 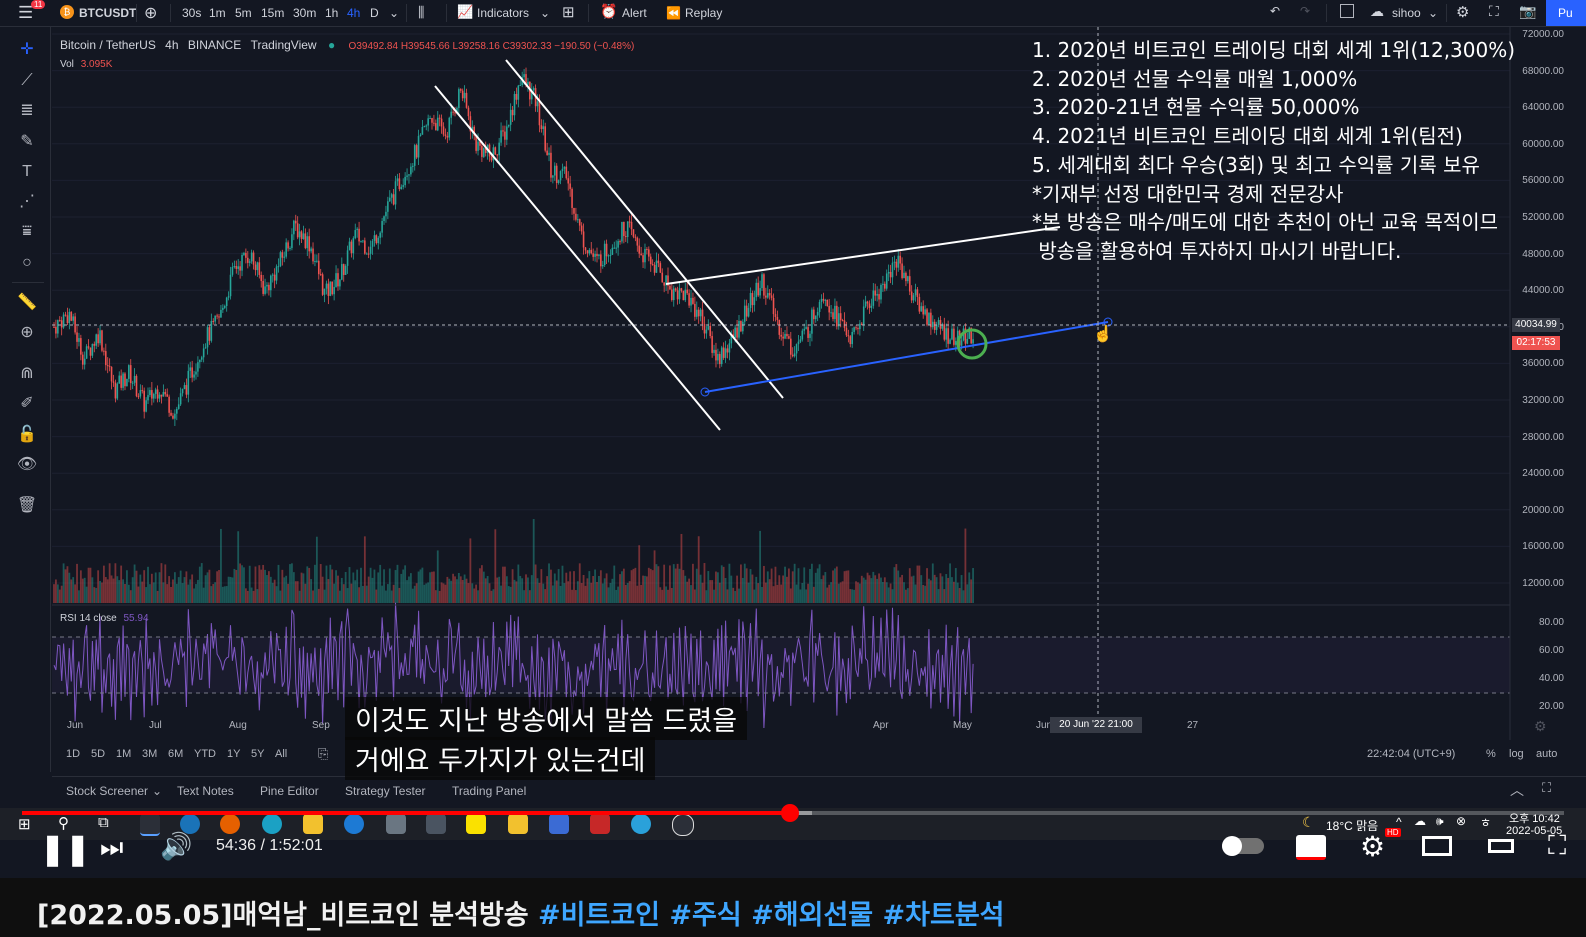 I want to click on kakaotalk-app-icon, so click(x=476, y=824).